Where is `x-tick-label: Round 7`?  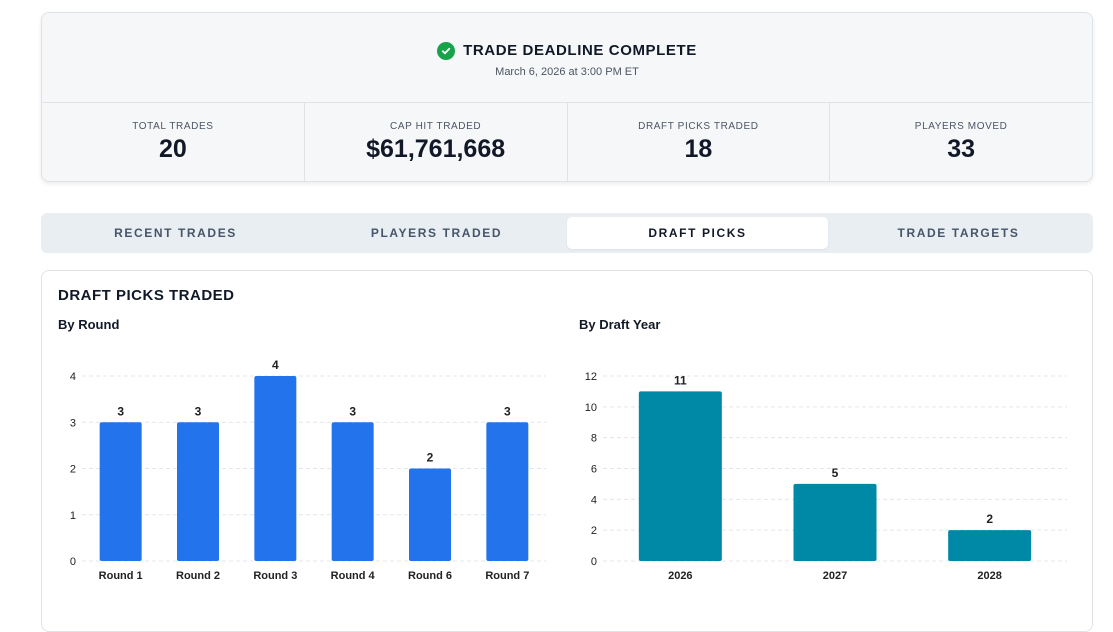
x-tick-label: Round 7 is located at coordinates (507, 576).